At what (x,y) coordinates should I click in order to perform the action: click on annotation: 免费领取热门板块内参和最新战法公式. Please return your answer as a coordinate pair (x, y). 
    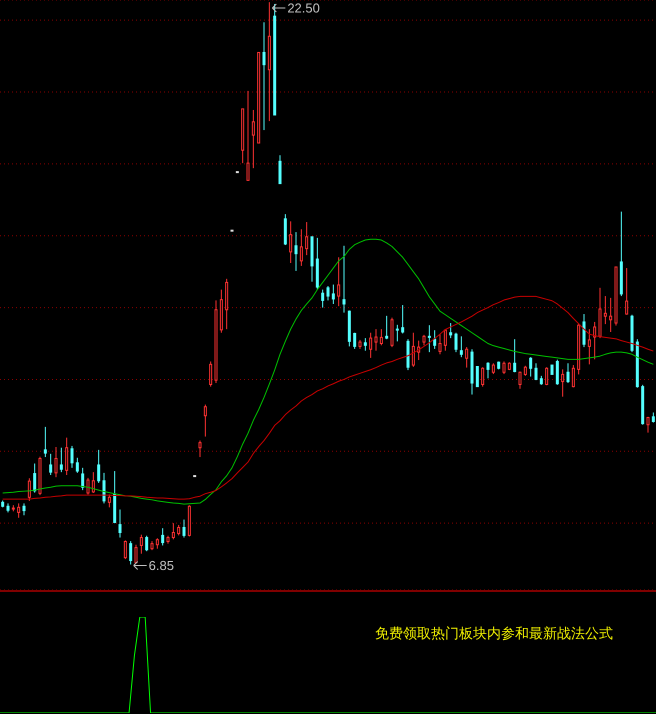
    Looking at the image, I should click on (494, 634).